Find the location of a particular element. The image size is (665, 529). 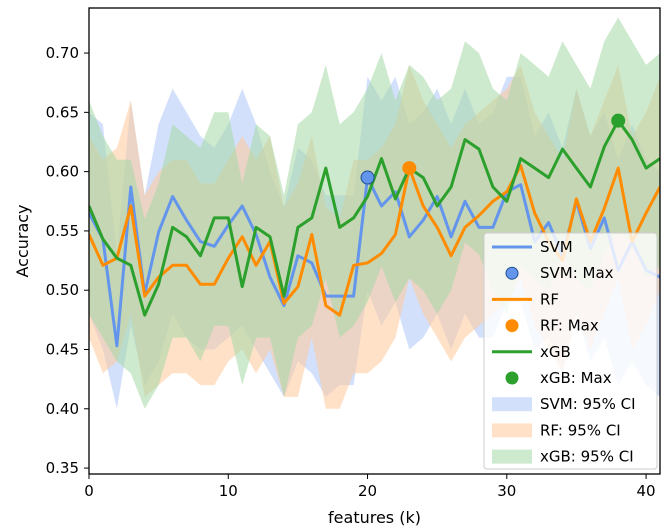

legend-item-rf: RF is located at coordinates (525, 299).